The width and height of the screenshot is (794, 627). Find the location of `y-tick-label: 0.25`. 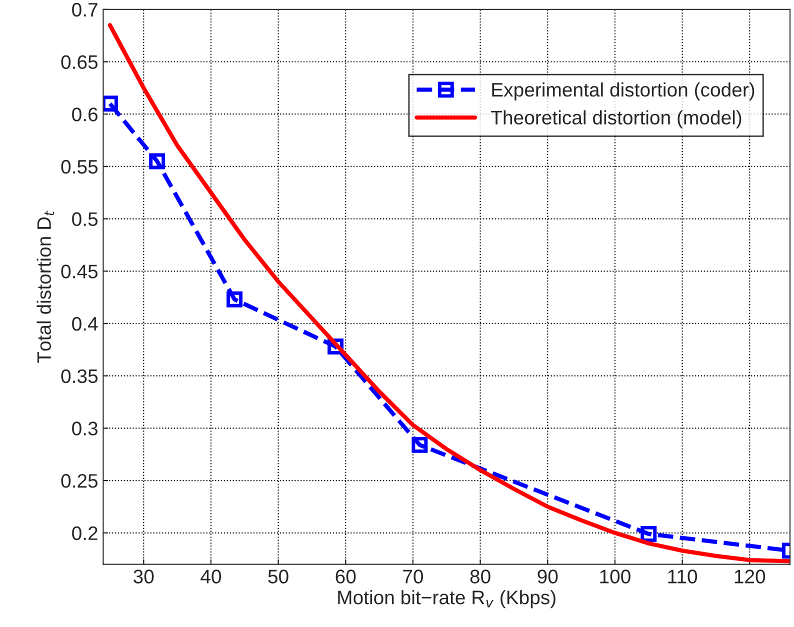

y-tick-label: 0.25 is located at coordinates (79, 481).